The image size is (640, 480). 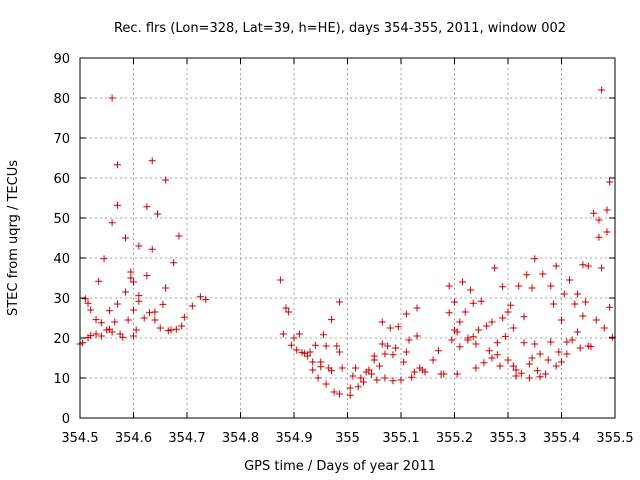 I want to click on y-tick-label: 50, so click(x=61, y=219).